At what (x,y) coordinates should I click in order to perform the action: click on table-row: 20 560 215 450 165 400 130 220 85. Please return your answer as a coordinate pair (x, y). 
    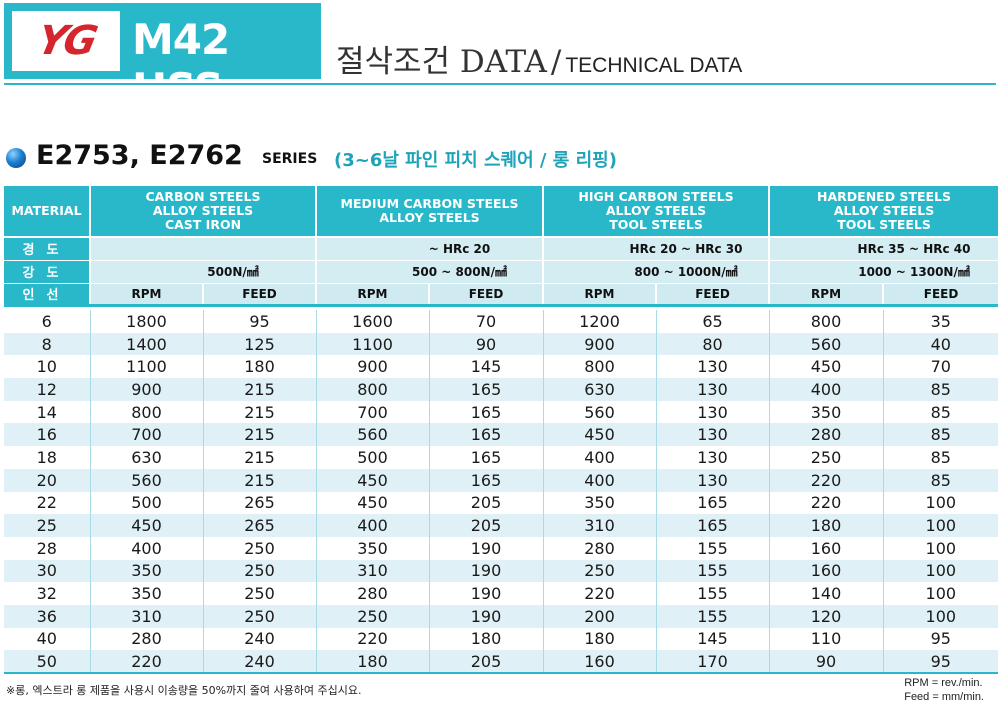
    Looking at the image, I should click on (501, 480).